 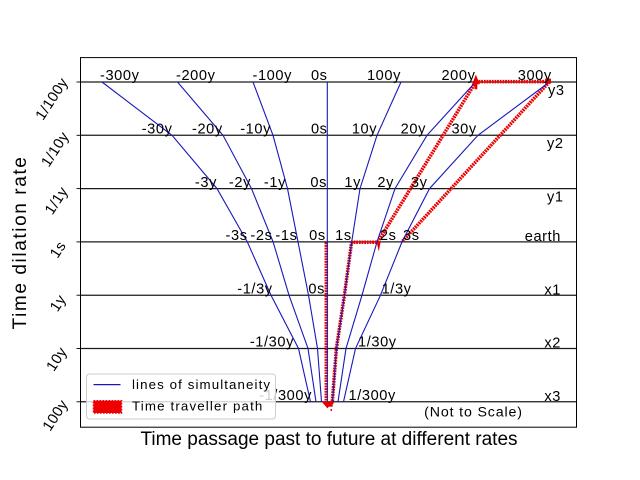 I want to click on svg-text: -2s, so click(x=261, y=236).